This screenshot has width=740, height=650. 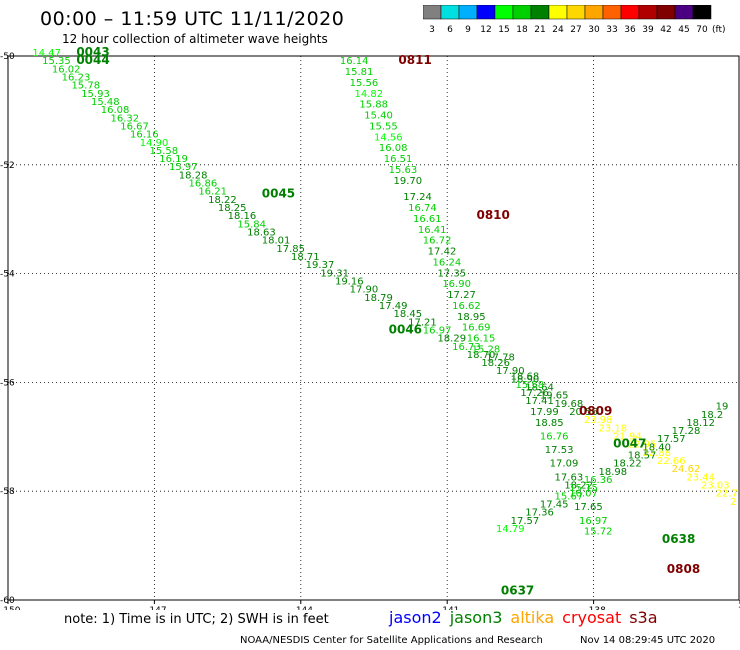 What do you see at coordinates (500, 358) in the screenshot?
I see `swh-observation: 17.78` at bounding box center [500, 358].